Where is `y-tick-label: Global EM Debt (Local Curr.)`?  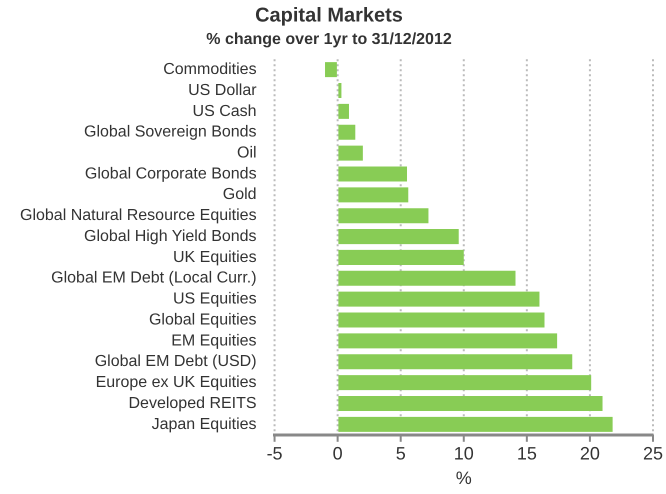 y-tick-label: Global EM Debt (Local Curr.) is located at coordinates (154, 278).